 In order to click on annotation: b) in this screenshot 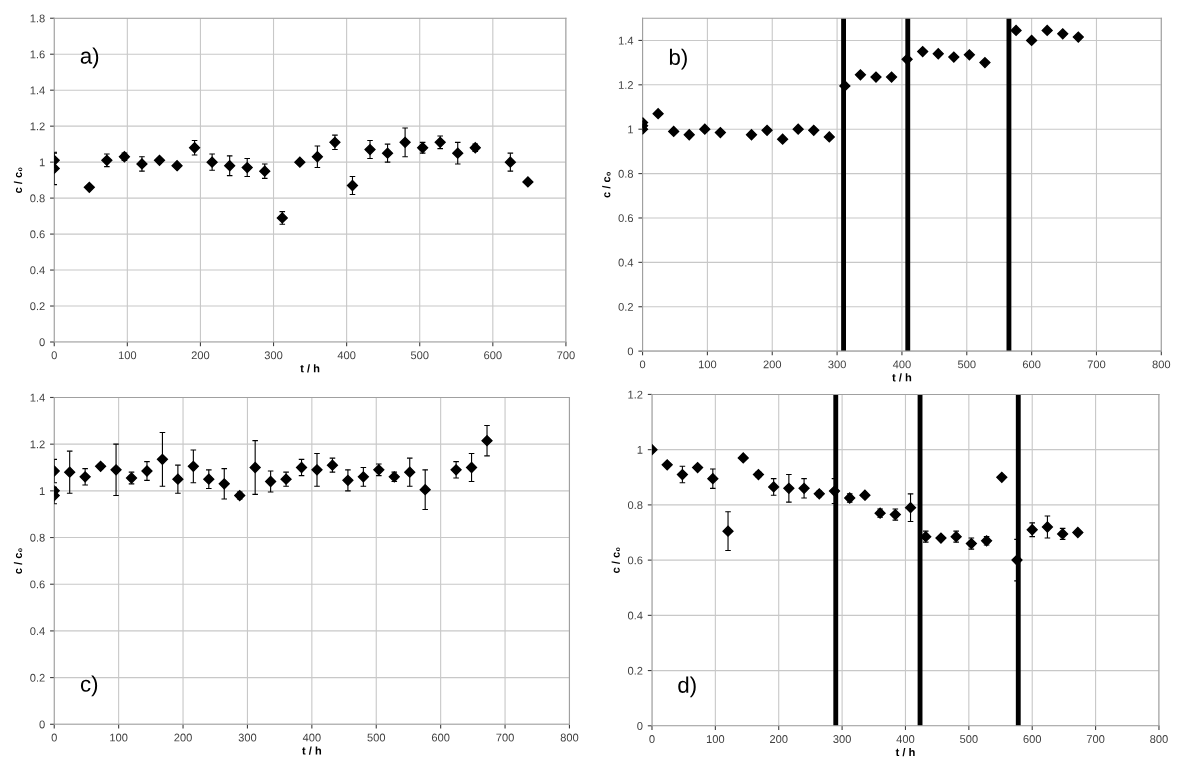, I will do `click(678, 59)`.